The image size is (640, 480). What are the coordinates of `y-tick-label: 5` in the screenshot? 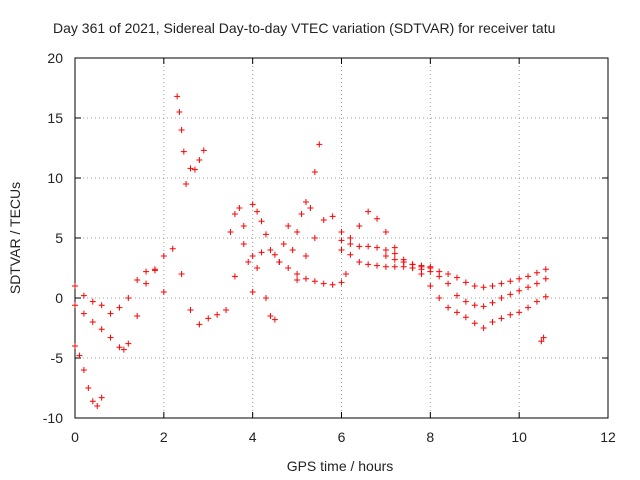 It's located at (59, 238).